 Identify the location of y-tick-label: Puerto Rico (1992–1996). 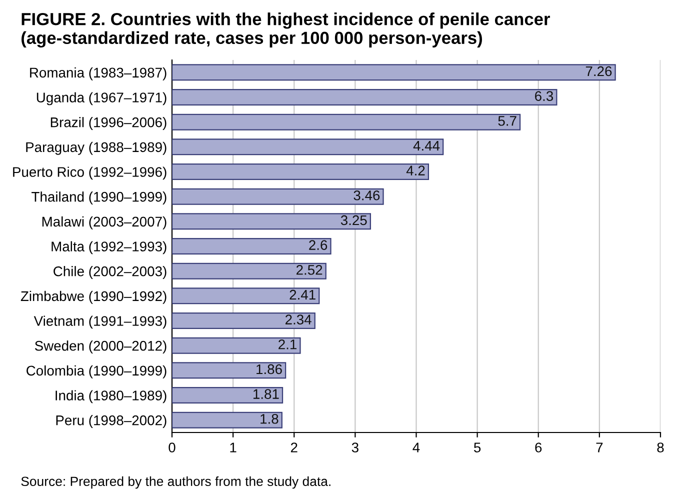
(89, 173).